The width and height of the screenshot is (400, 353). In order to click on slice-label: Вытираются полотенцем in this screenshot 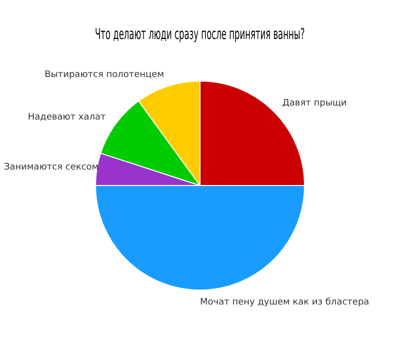, I will do `click(104, 75)`.